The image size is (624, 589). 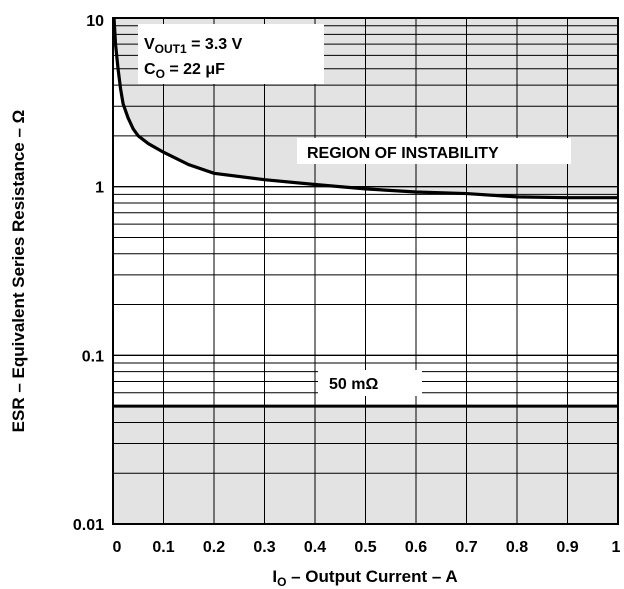 What do you see at coordinates (184, 71) in the screenshot?
I see `cout-label: CO = 22 μF` at bounding box center [184, 71].